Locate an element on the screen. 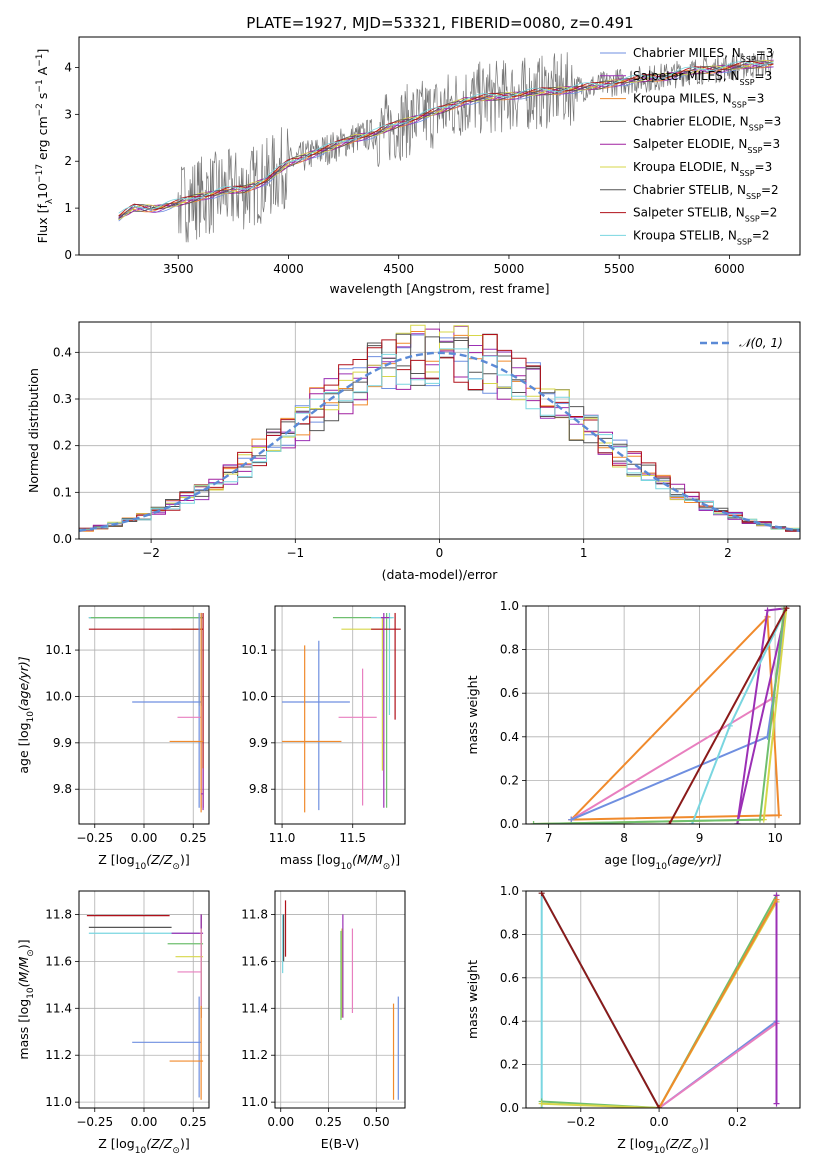 The height and width of the screenshot is (1170, 819). xtick-label: 7 is located at coordinates (549, 838).